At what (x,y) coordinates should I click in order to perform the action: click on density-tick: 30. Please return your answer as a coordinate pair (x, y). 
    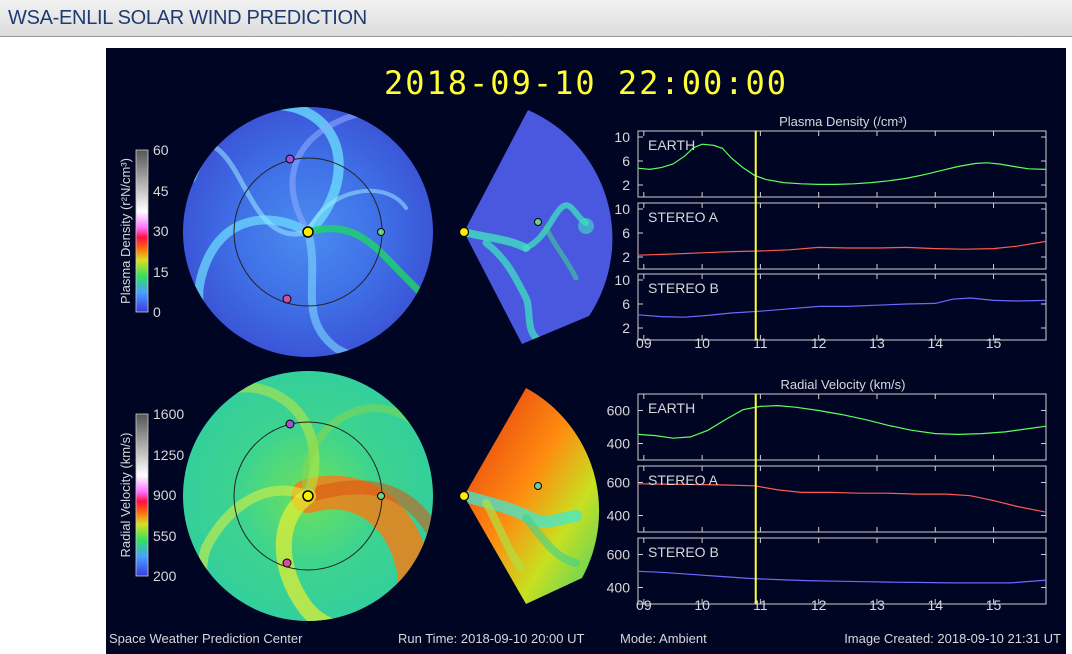
    Looking at the image, I should click on (161, 231).